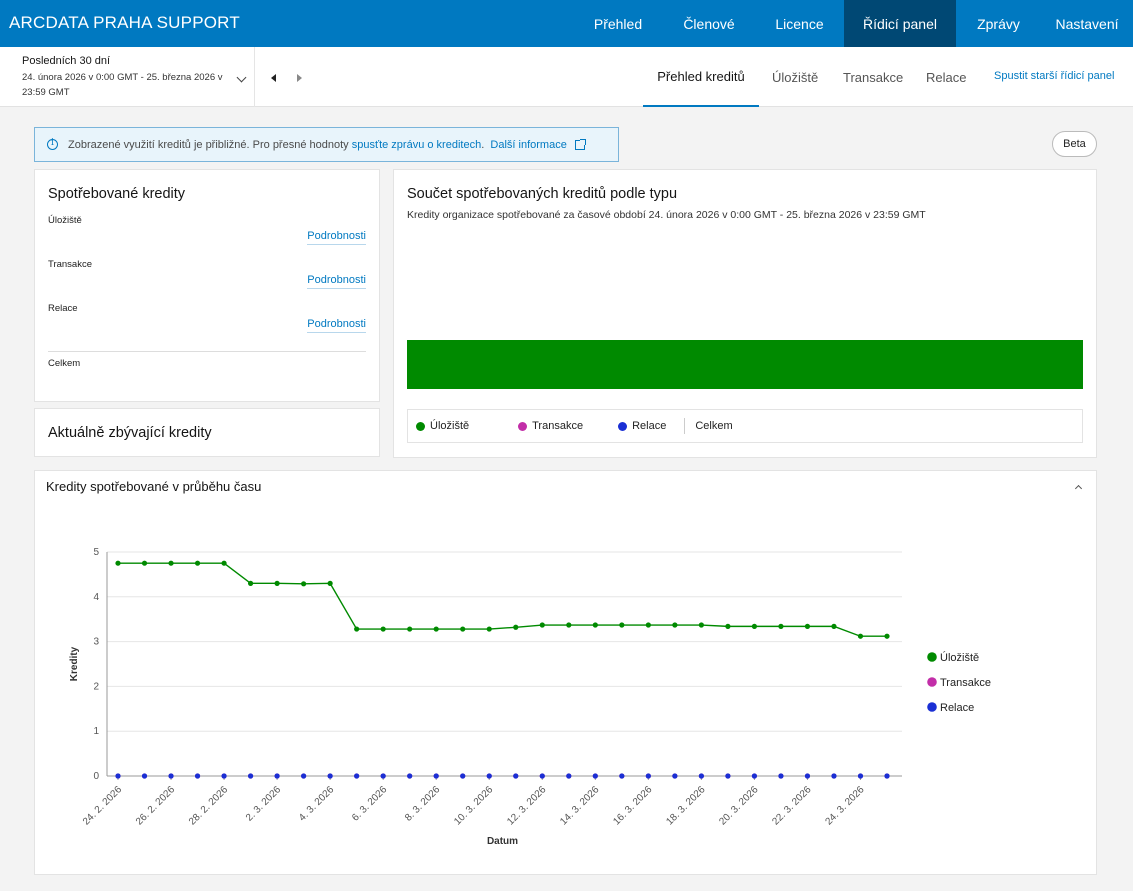 The height and width of the screenshot is (891, 1133). I want to click on storage-credits-bar, so click(745, 364).